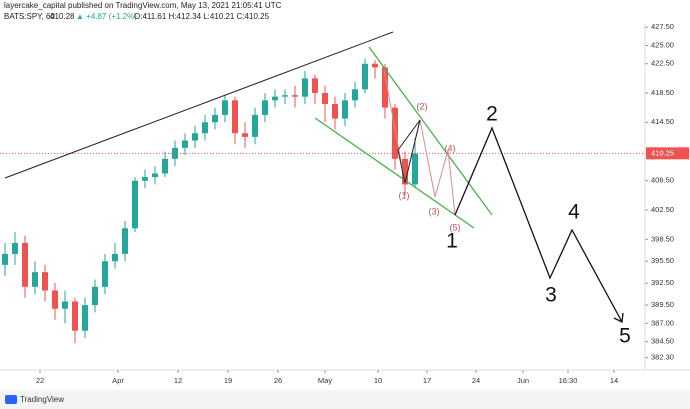 The image size is (690, 409). What do you see at coordinates (278, 380) in the screenshot?
I see `x-tick-label: 26` at bounding box center [278, 380].